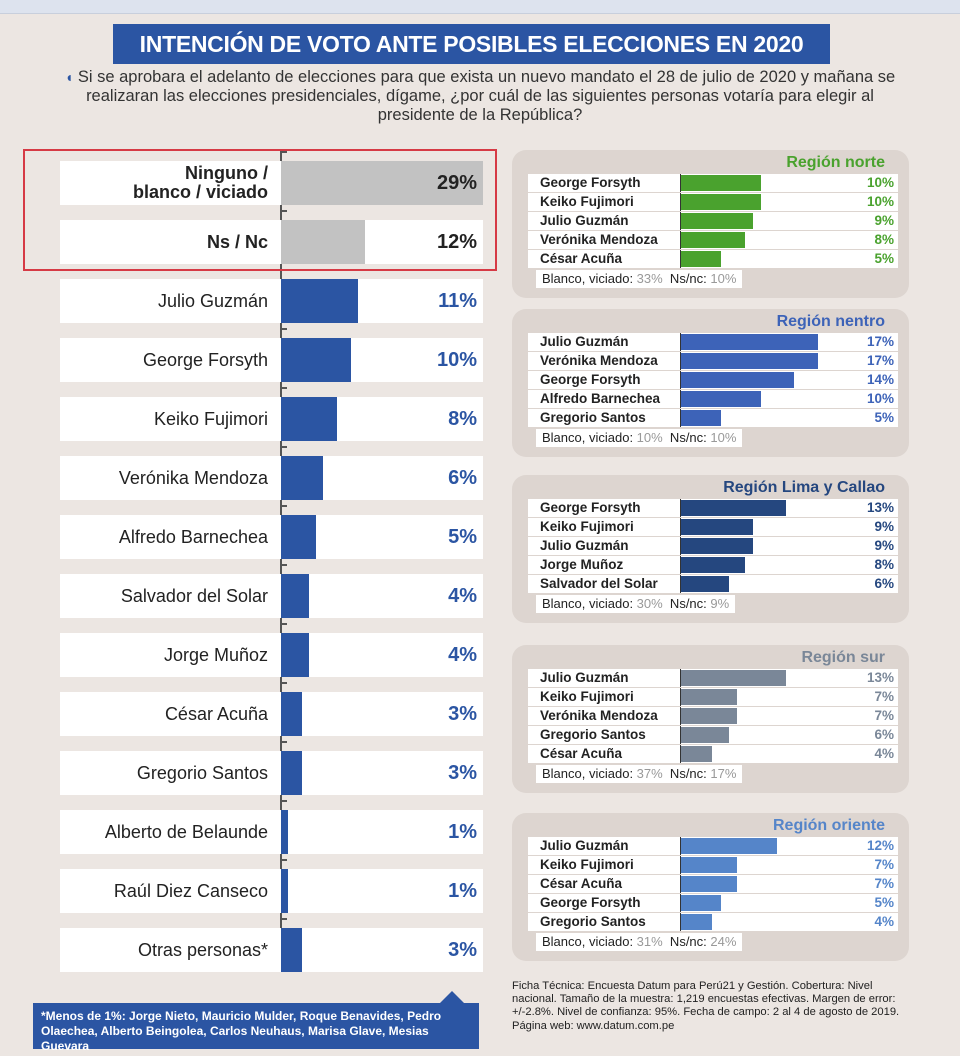  I want to click on footnote-pointer, so click(452, 997).